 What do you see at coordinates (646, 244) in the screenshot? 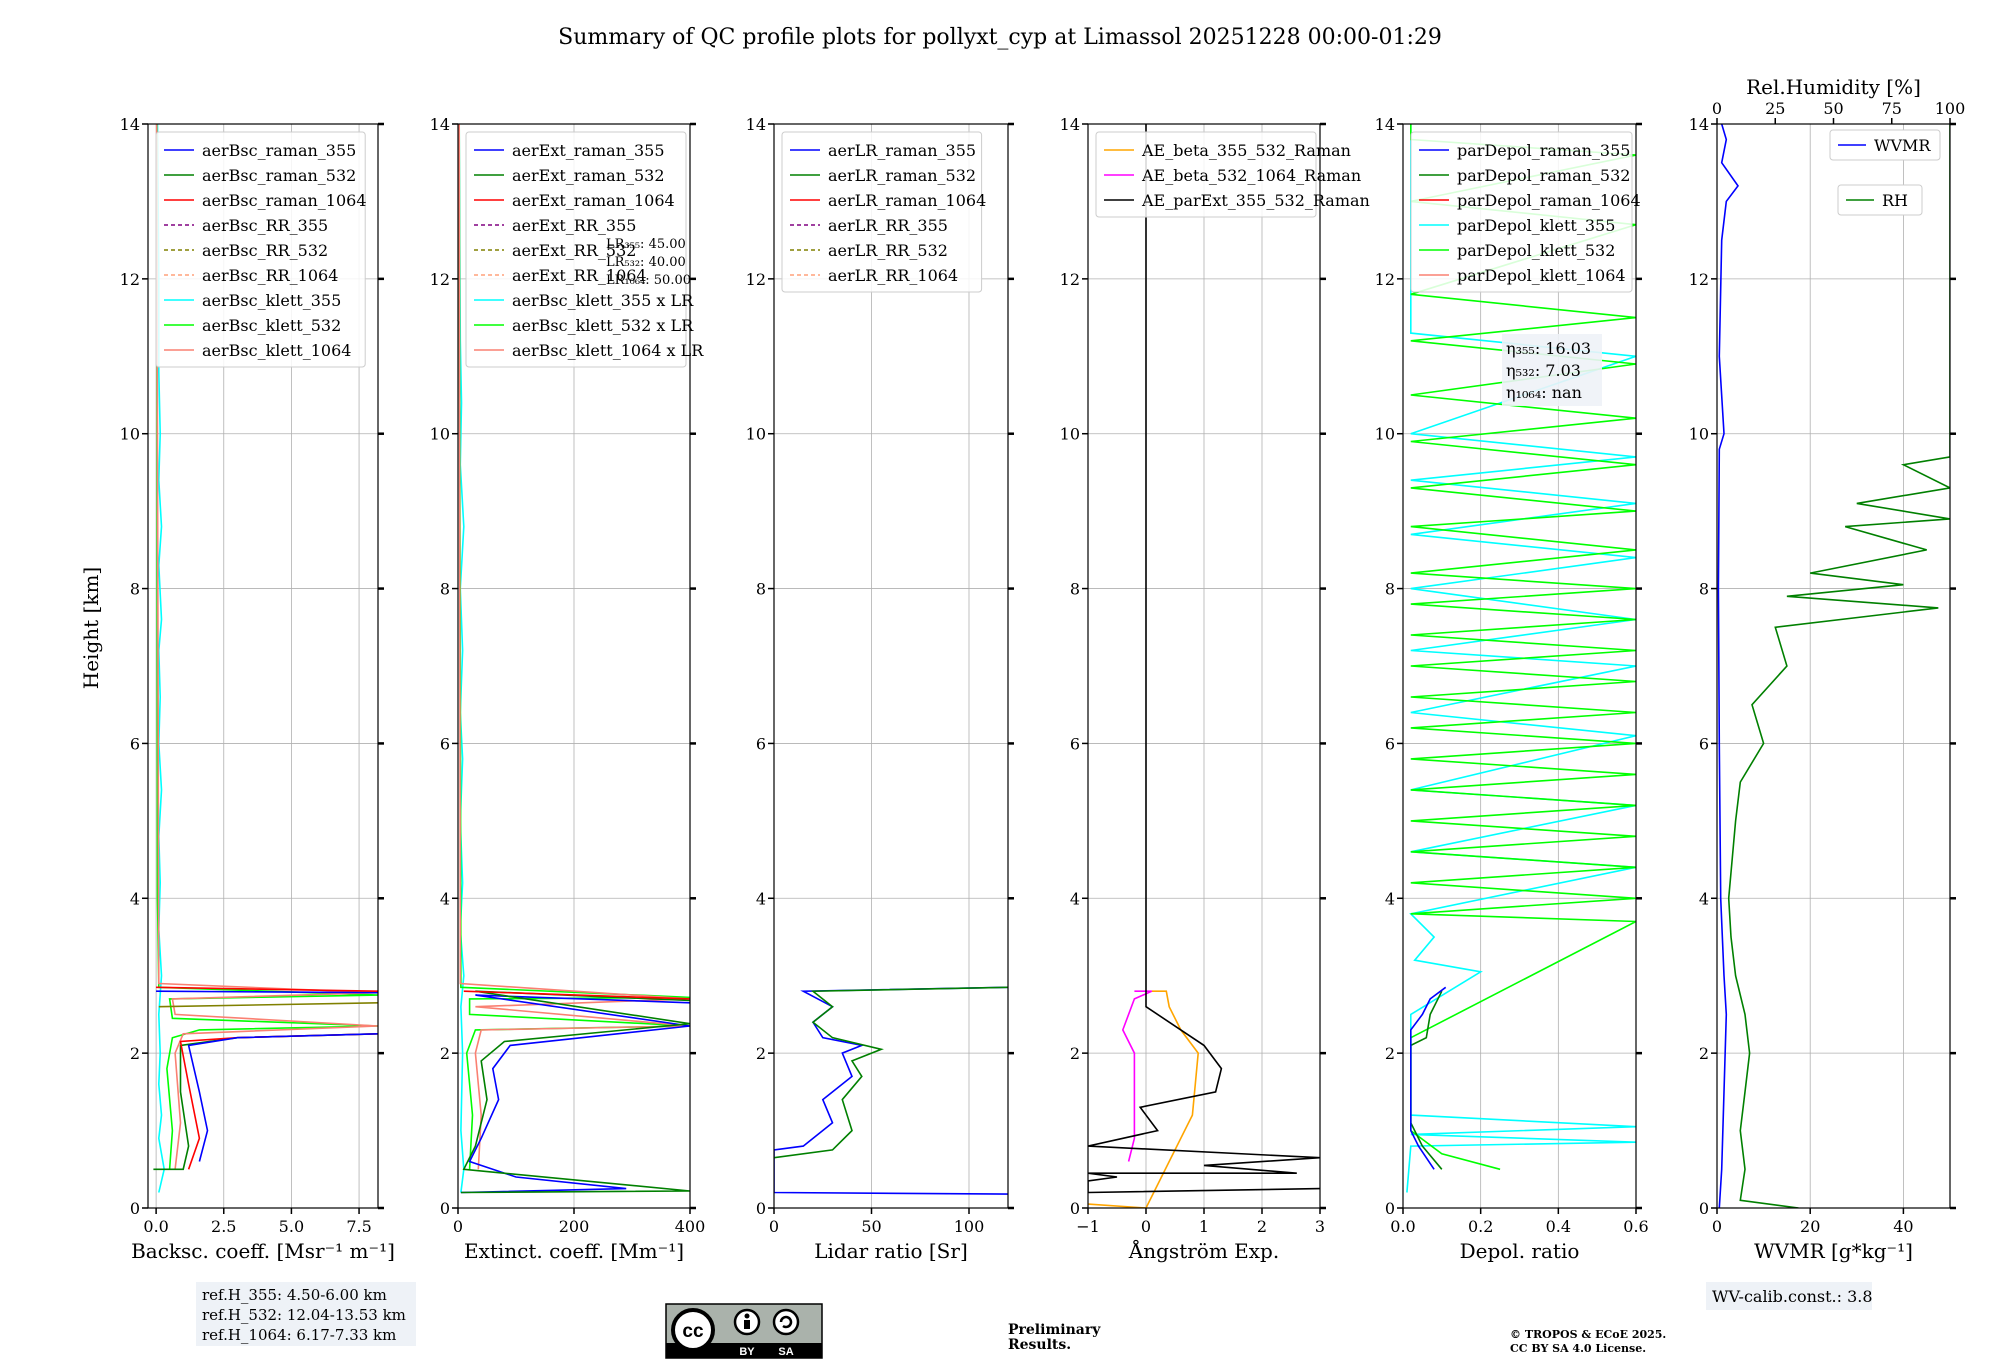
I see `annotation-line: LR₃₅₅: 45.00` at bounding box center [646, 244].